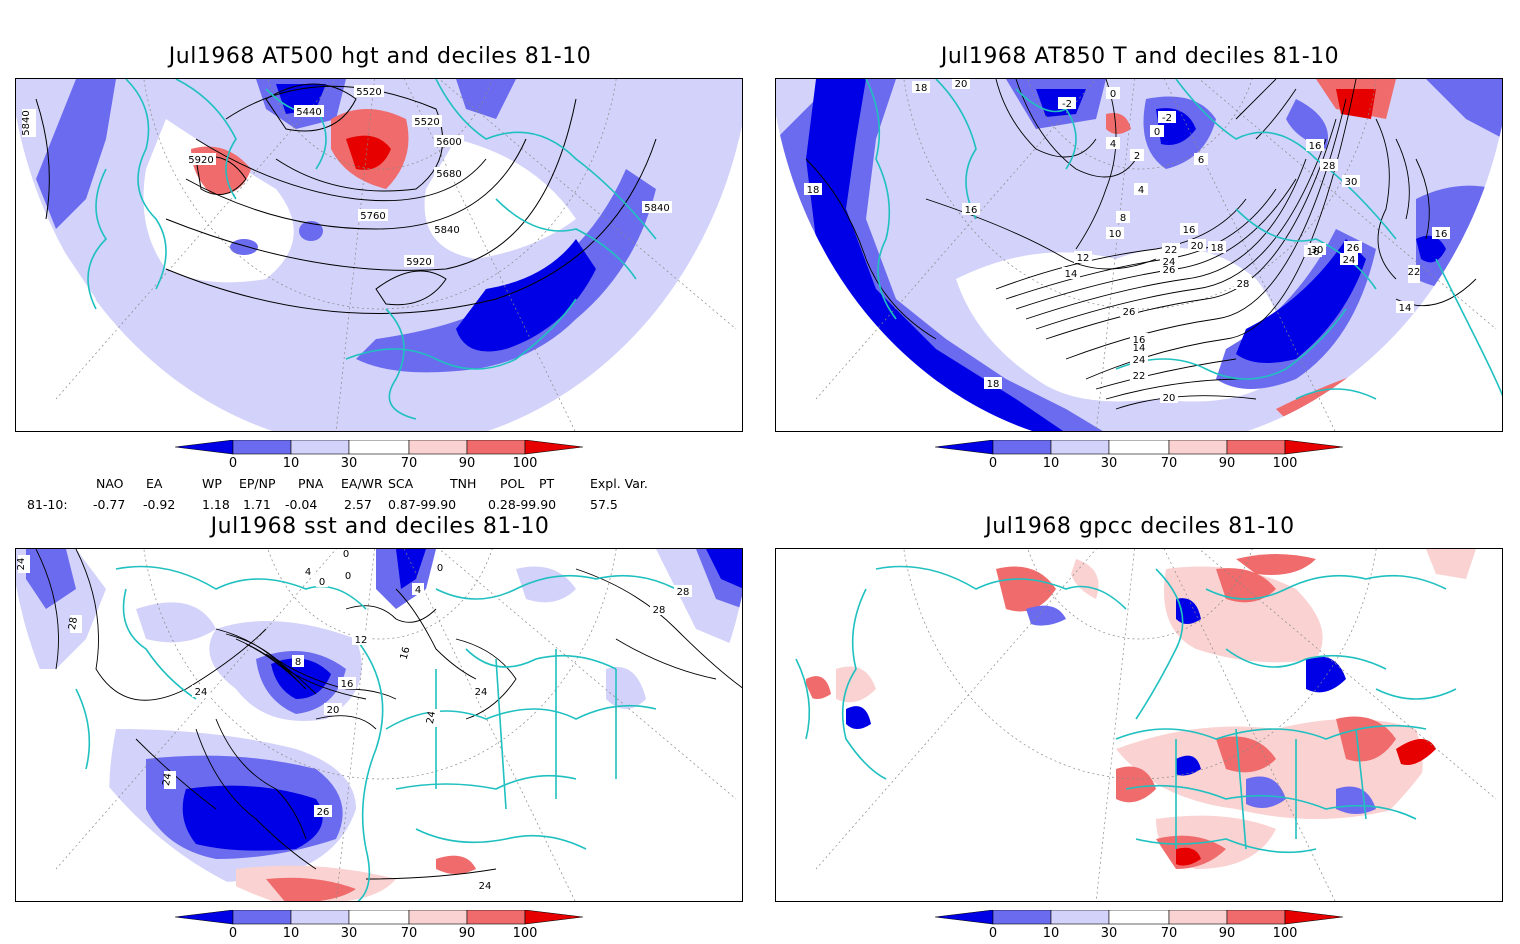 The height and width of the screenshot is (944, 1520). Describe the element at coordinates (47, 504) in the screenshot. I see `index-row-label: 81-10:` at that location.